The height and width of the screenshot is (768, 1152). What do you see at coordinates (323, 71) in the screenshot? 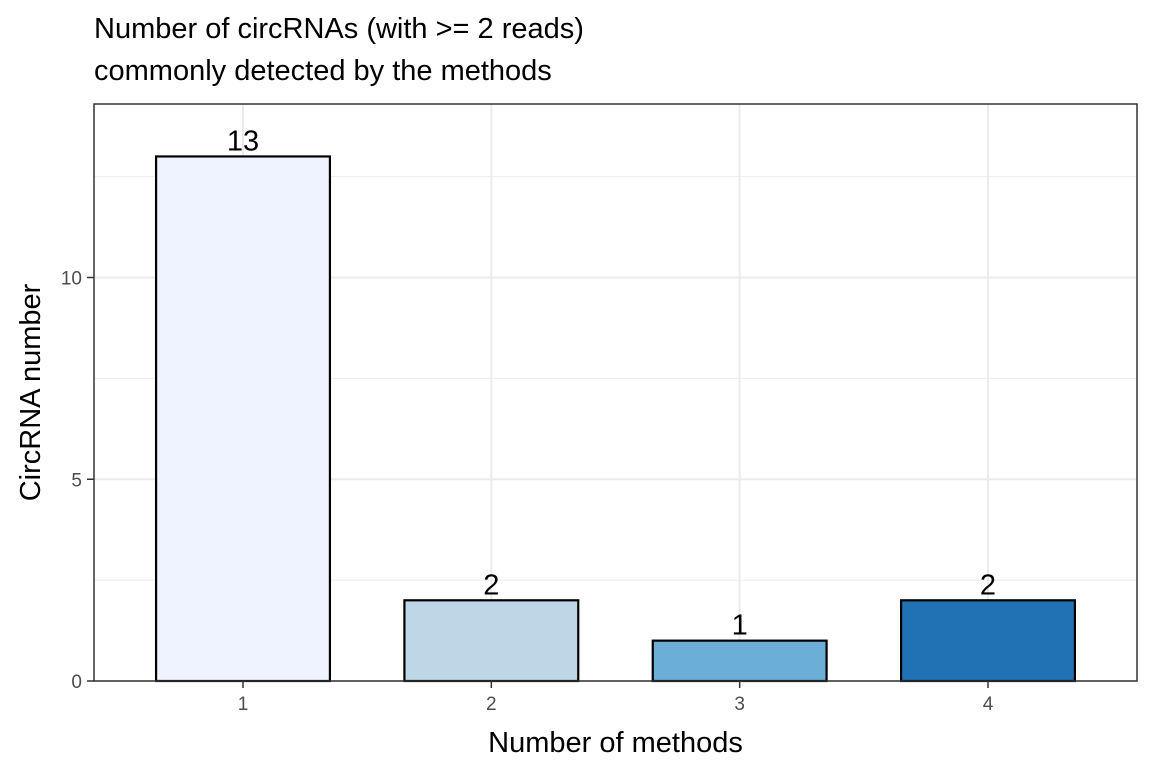
I see `chart-title-line-2: commonly detected by the methods` at bounding box center [323, 71].